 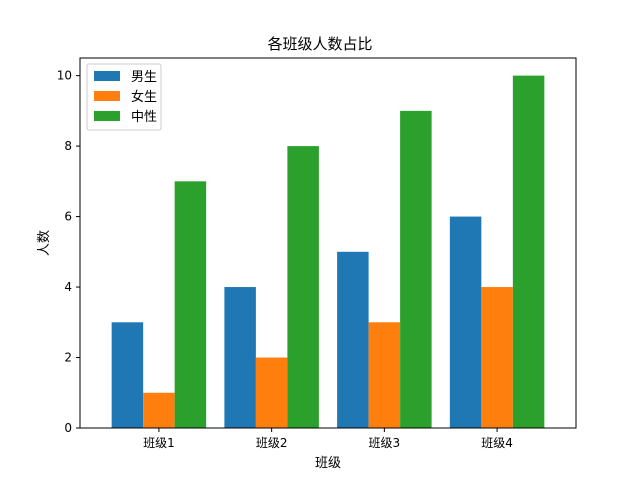 I want to click on y-tick-label: 0, so click(x=68, y=428).